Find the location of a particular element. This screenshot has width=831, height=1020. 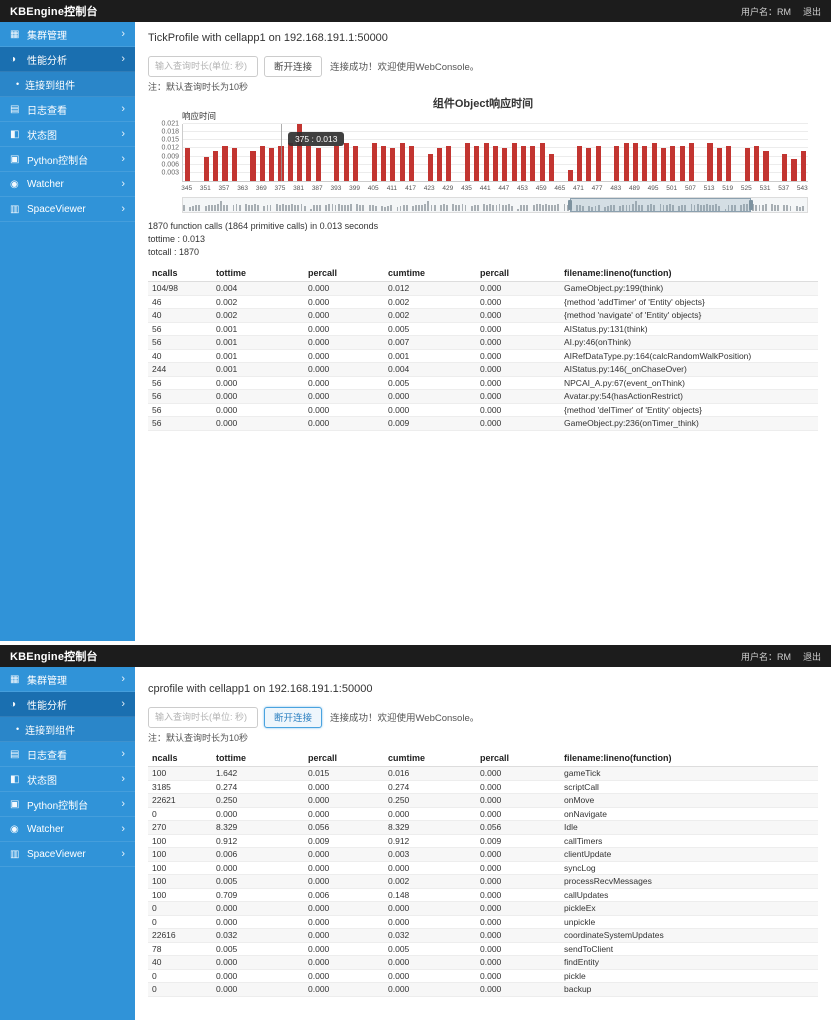

table-row: 0 0.000 0.000 0.000 0.000 pickle is located at coordinates (483, 976).